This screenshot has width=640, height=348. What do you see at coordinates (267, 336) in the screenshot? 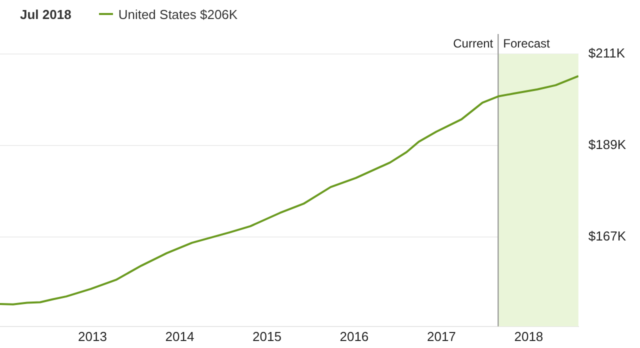
I see `x-tick-label: 2015` at bounding box center [267, 336].